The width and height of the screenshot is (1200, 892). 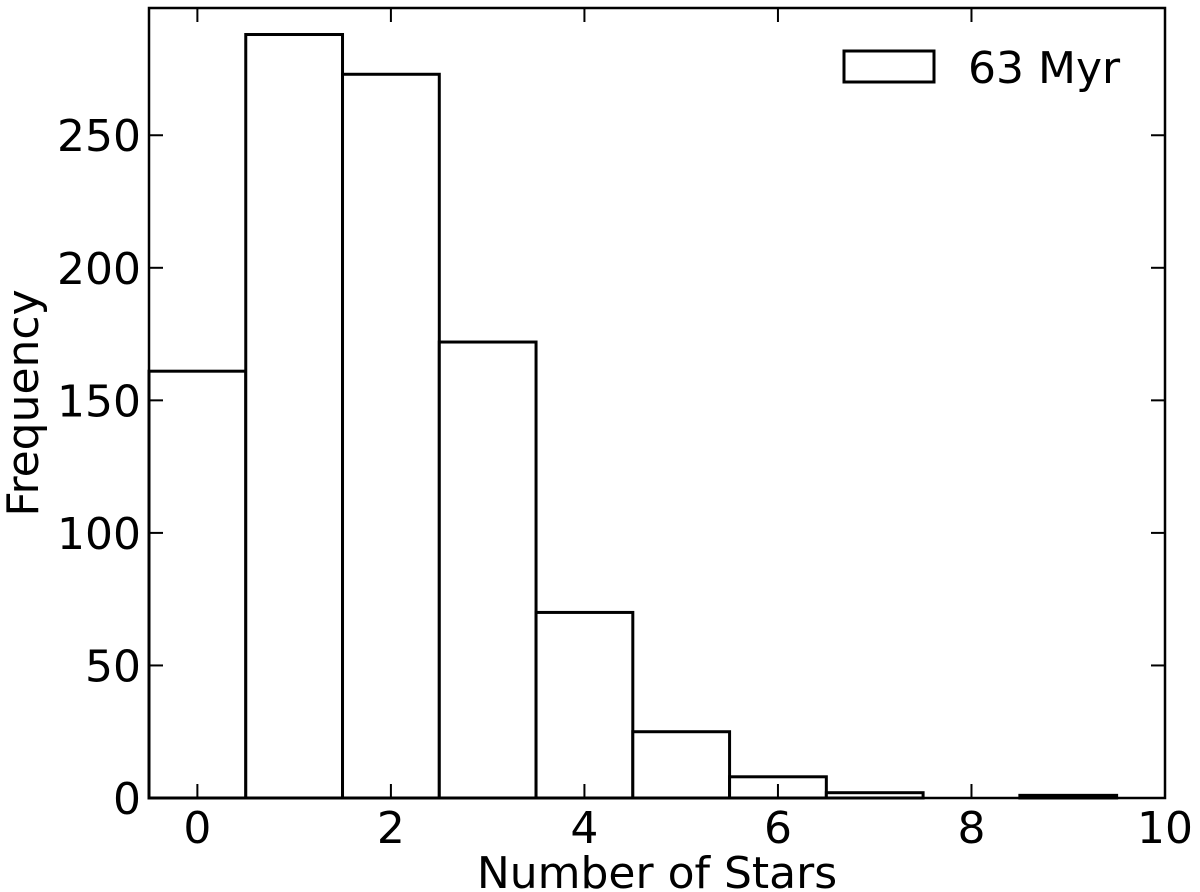 I want to click on y-tick-label: 0, so click(x=127, y=799).